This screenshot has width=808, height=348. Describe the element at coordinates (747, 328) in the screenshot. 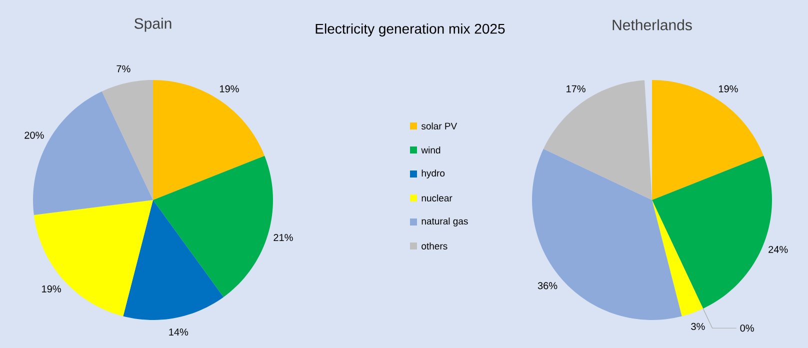

I see `text: 0%` at that location.